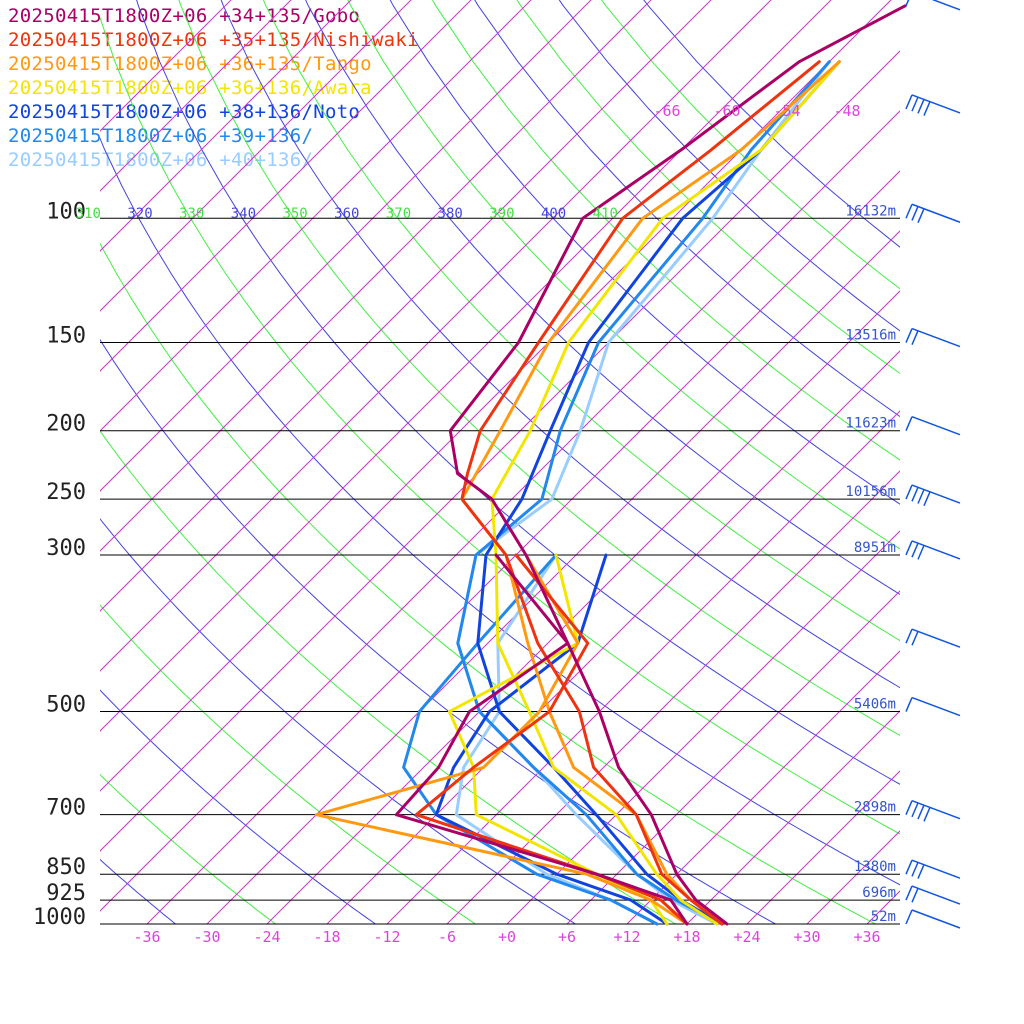 The image size is (1024, 1024). I want to click on theta-label: 350, so click(294, 214).